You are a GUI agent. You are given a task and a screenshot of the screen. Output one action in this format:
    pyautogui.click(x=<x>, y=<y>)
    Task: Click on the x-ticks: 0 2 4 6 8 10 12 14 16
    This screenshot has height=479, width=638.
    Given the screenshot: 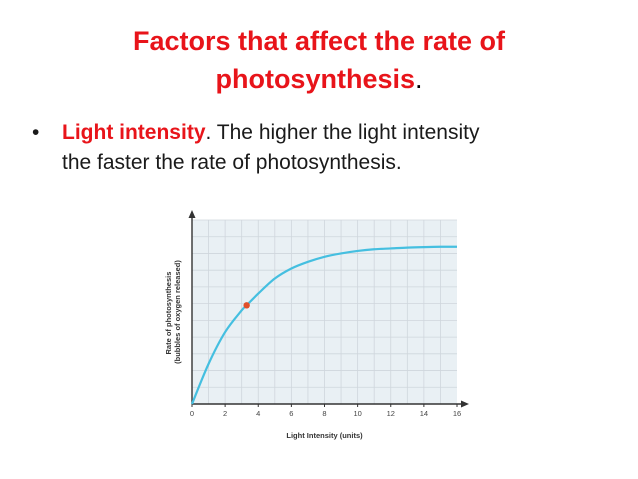 What is the action you would take?
    pyautogui.click(x=325, y=411)
    